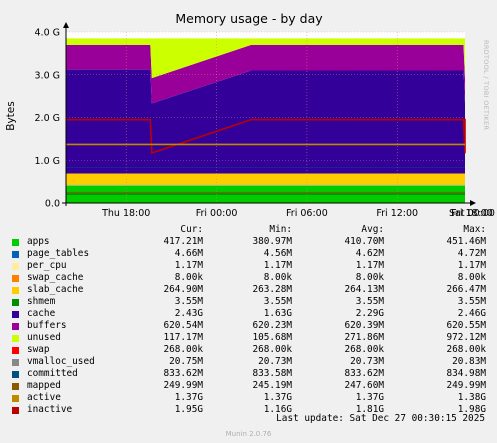  Describe the element at coordinates (249, 230) in the screenshot. I see `legend-header: Cur: Min: Avg: Max:` at that location.